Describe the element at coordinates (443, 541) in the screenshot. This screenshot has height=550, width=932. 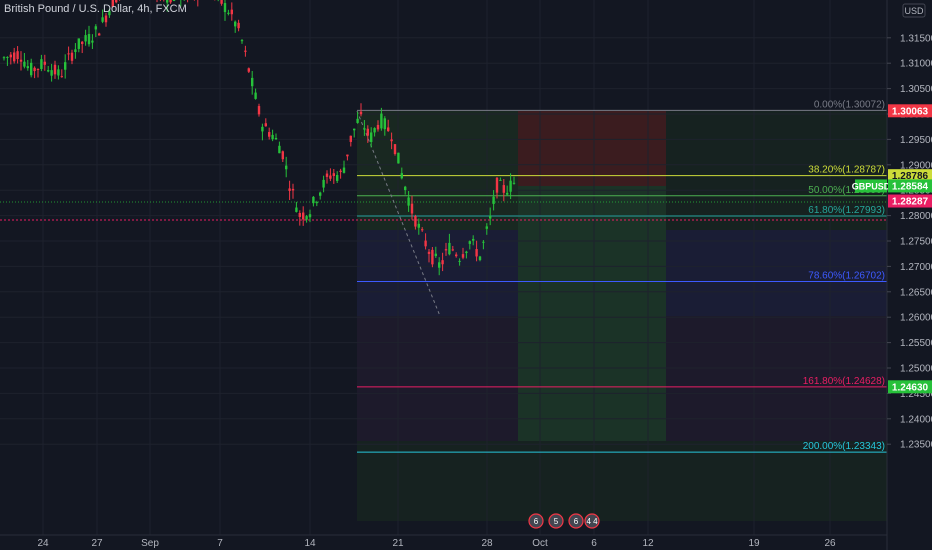
I see `time-axis: 24 27 Sep 7 14 21 28 Oct 6 12 19 26` at that location.